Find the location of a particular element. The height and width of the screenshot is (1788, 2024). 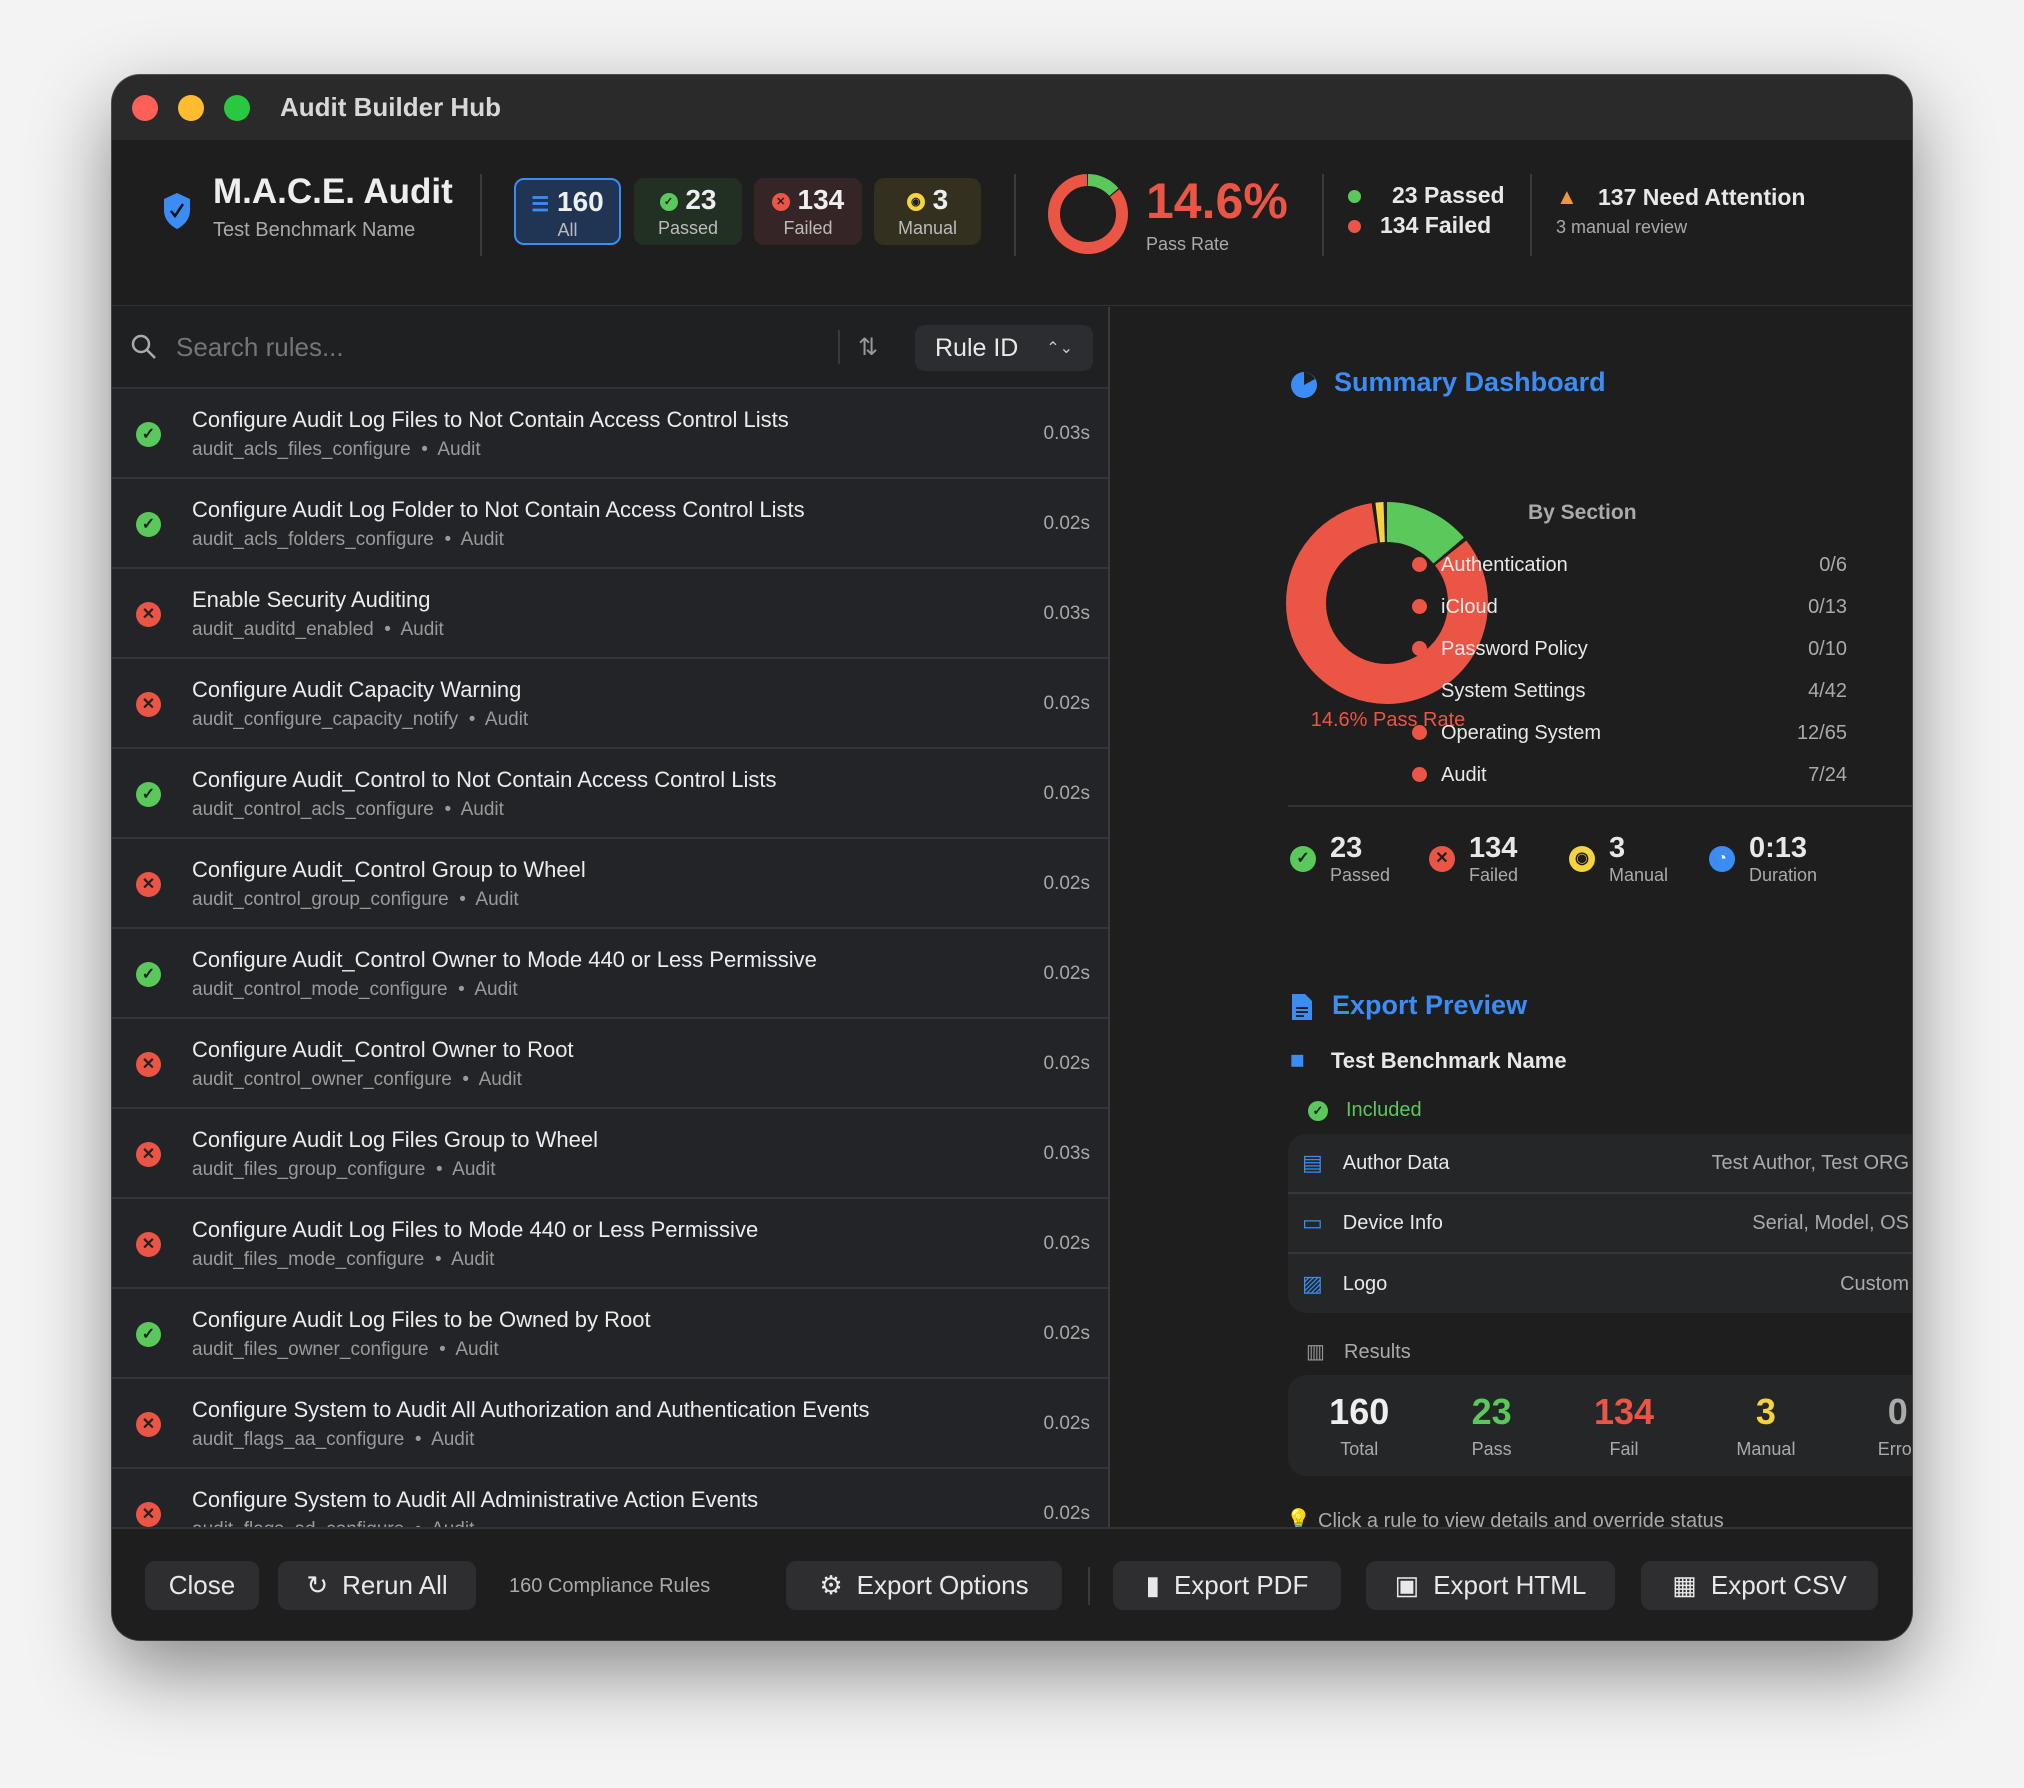

pass-rate-ring is located at coordinates (1088, 214).